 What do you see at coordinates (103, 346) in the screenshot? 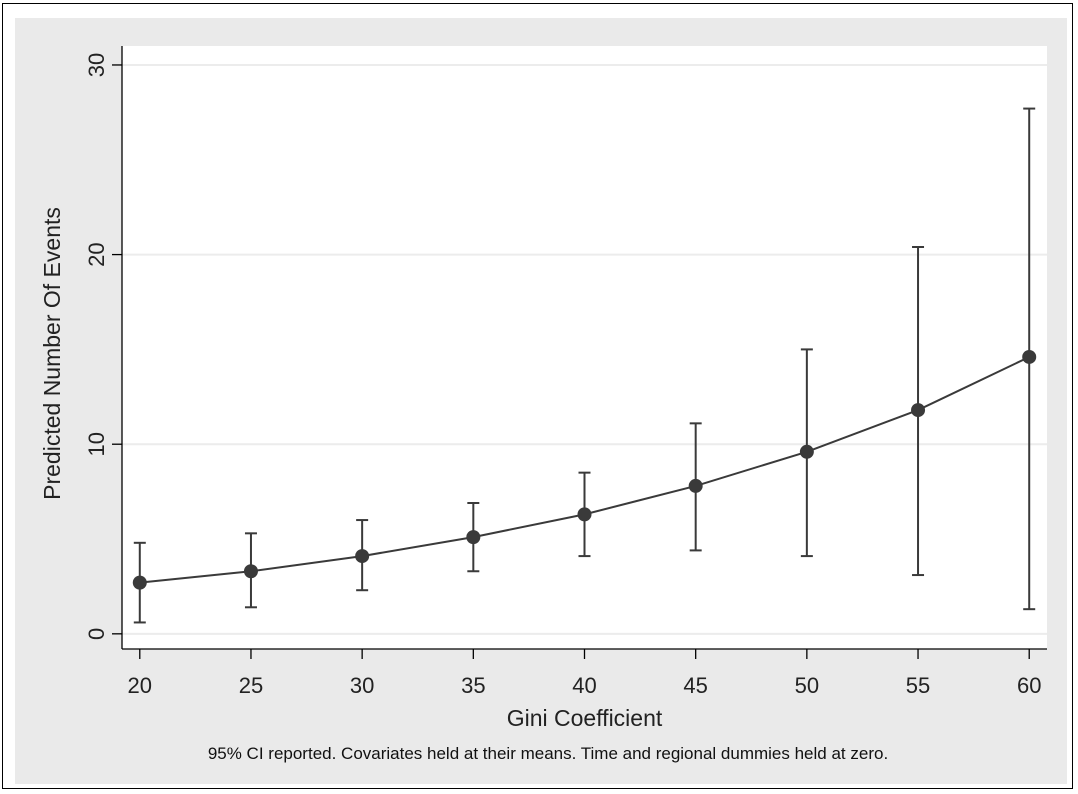
I see `y-axis-ticks: 0 10 20 30` at bounding box center [103, 346].